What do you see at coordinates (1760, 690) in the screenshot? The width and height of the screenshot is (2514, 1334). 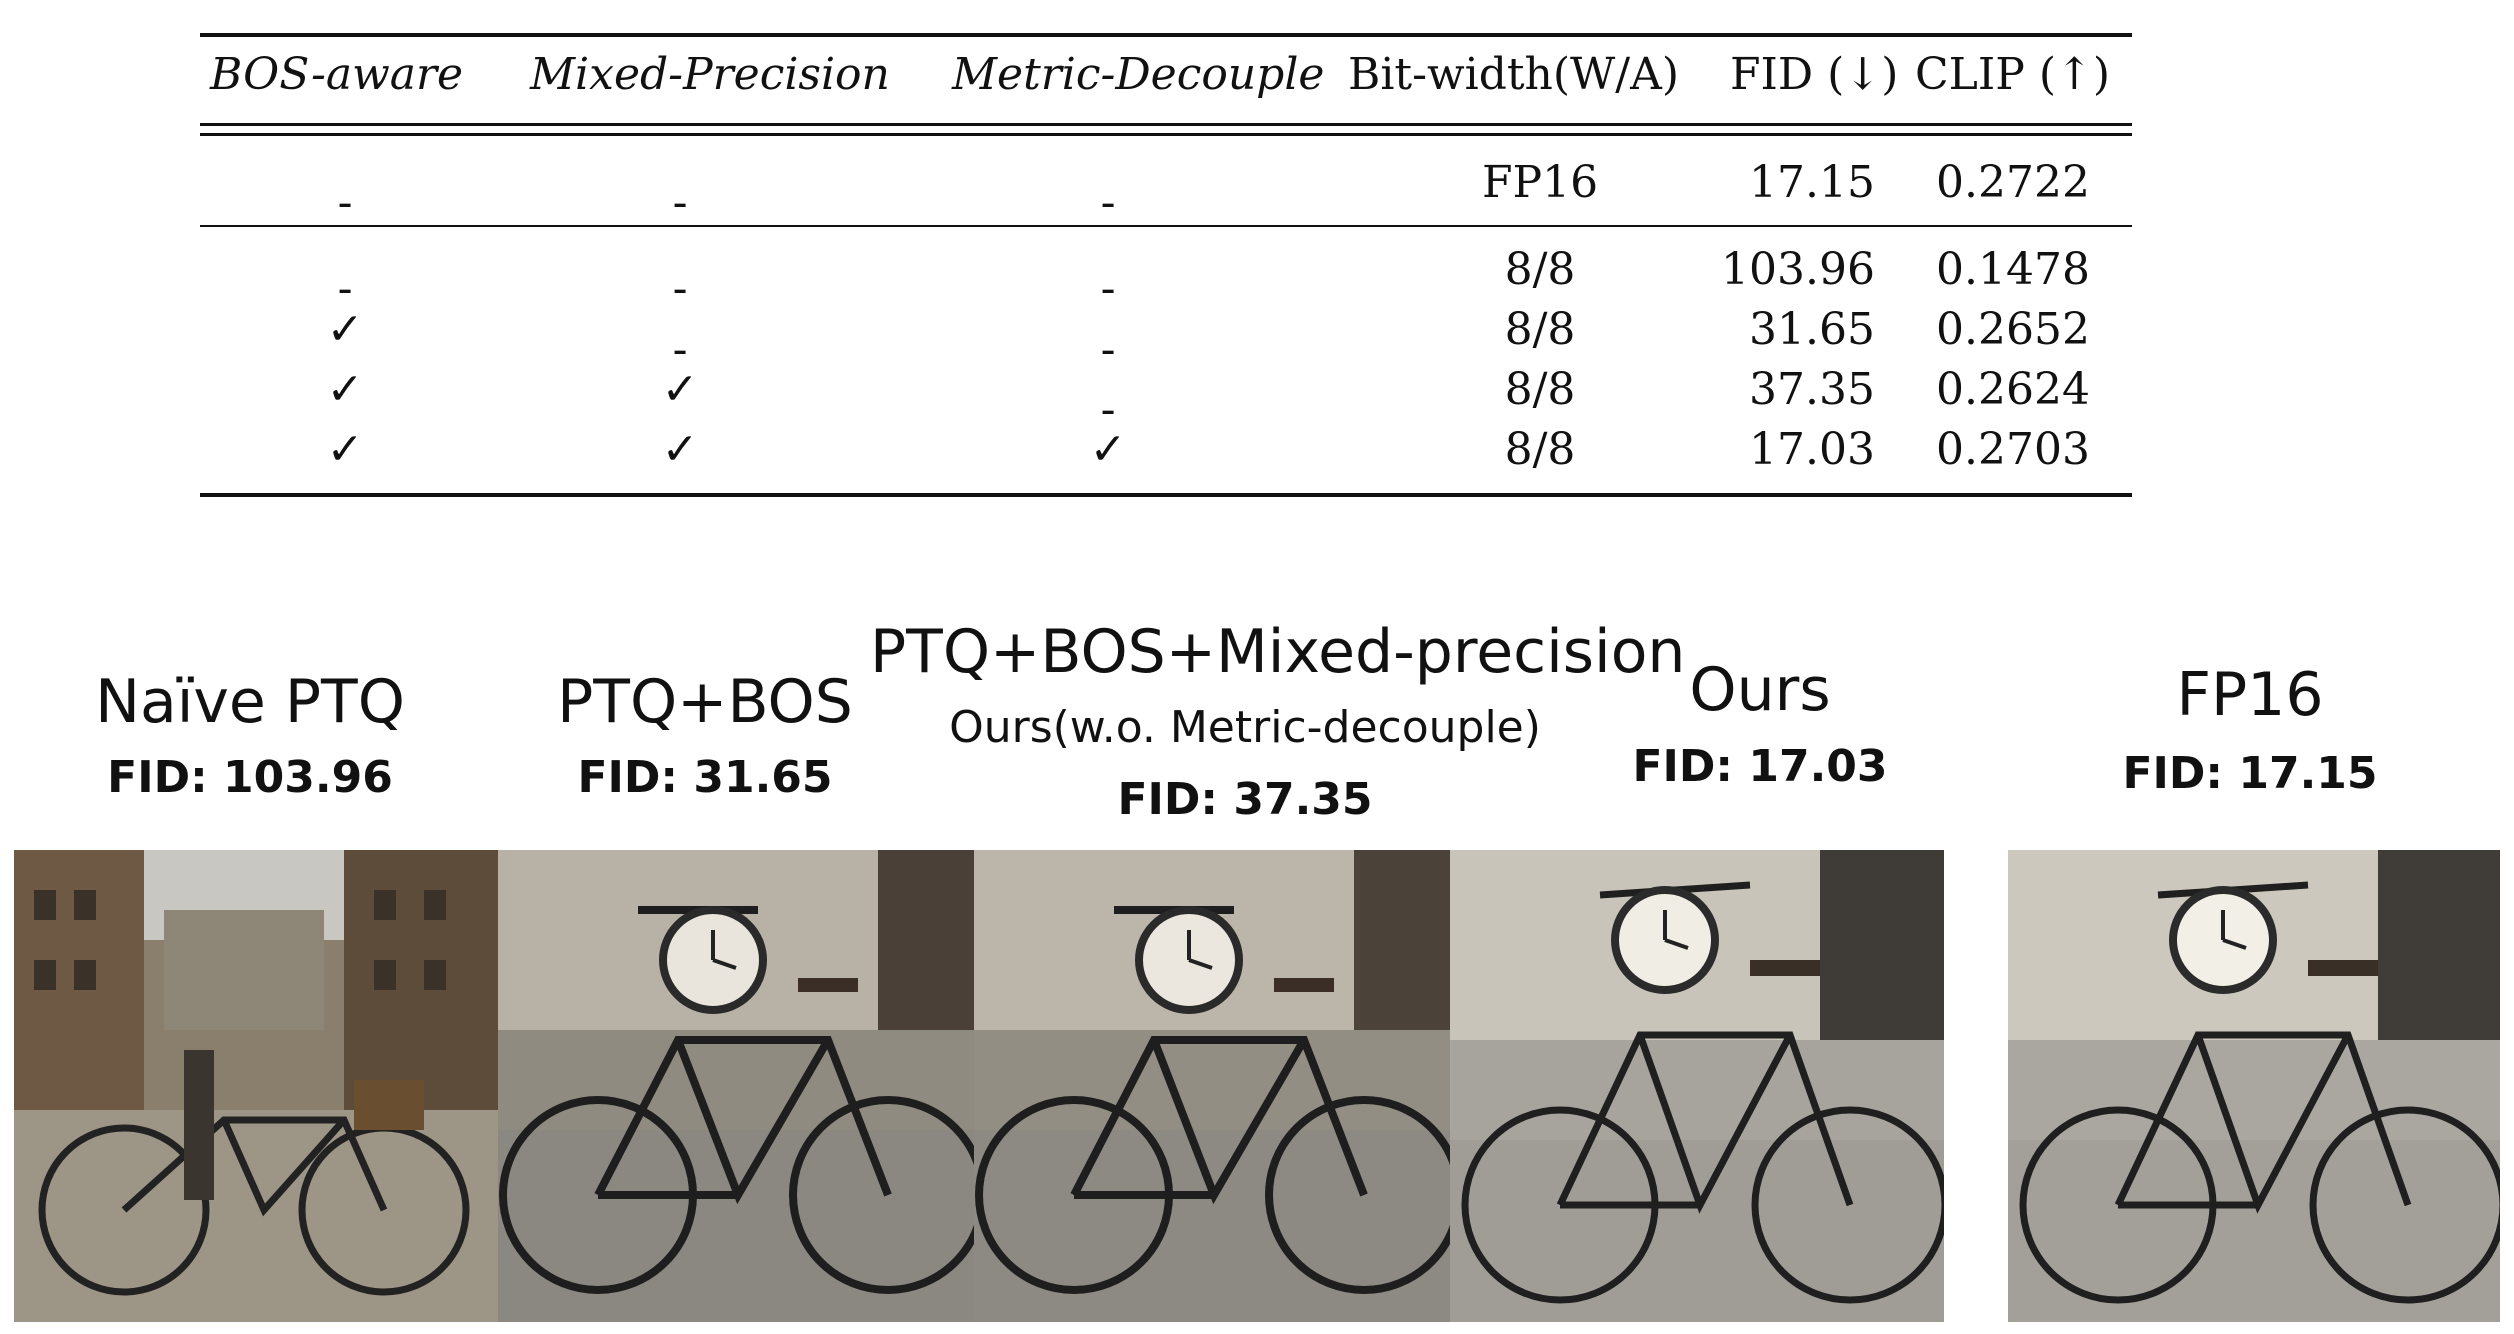 I see `panel-title-ours: Ours` at bounding box center [1760, 690].